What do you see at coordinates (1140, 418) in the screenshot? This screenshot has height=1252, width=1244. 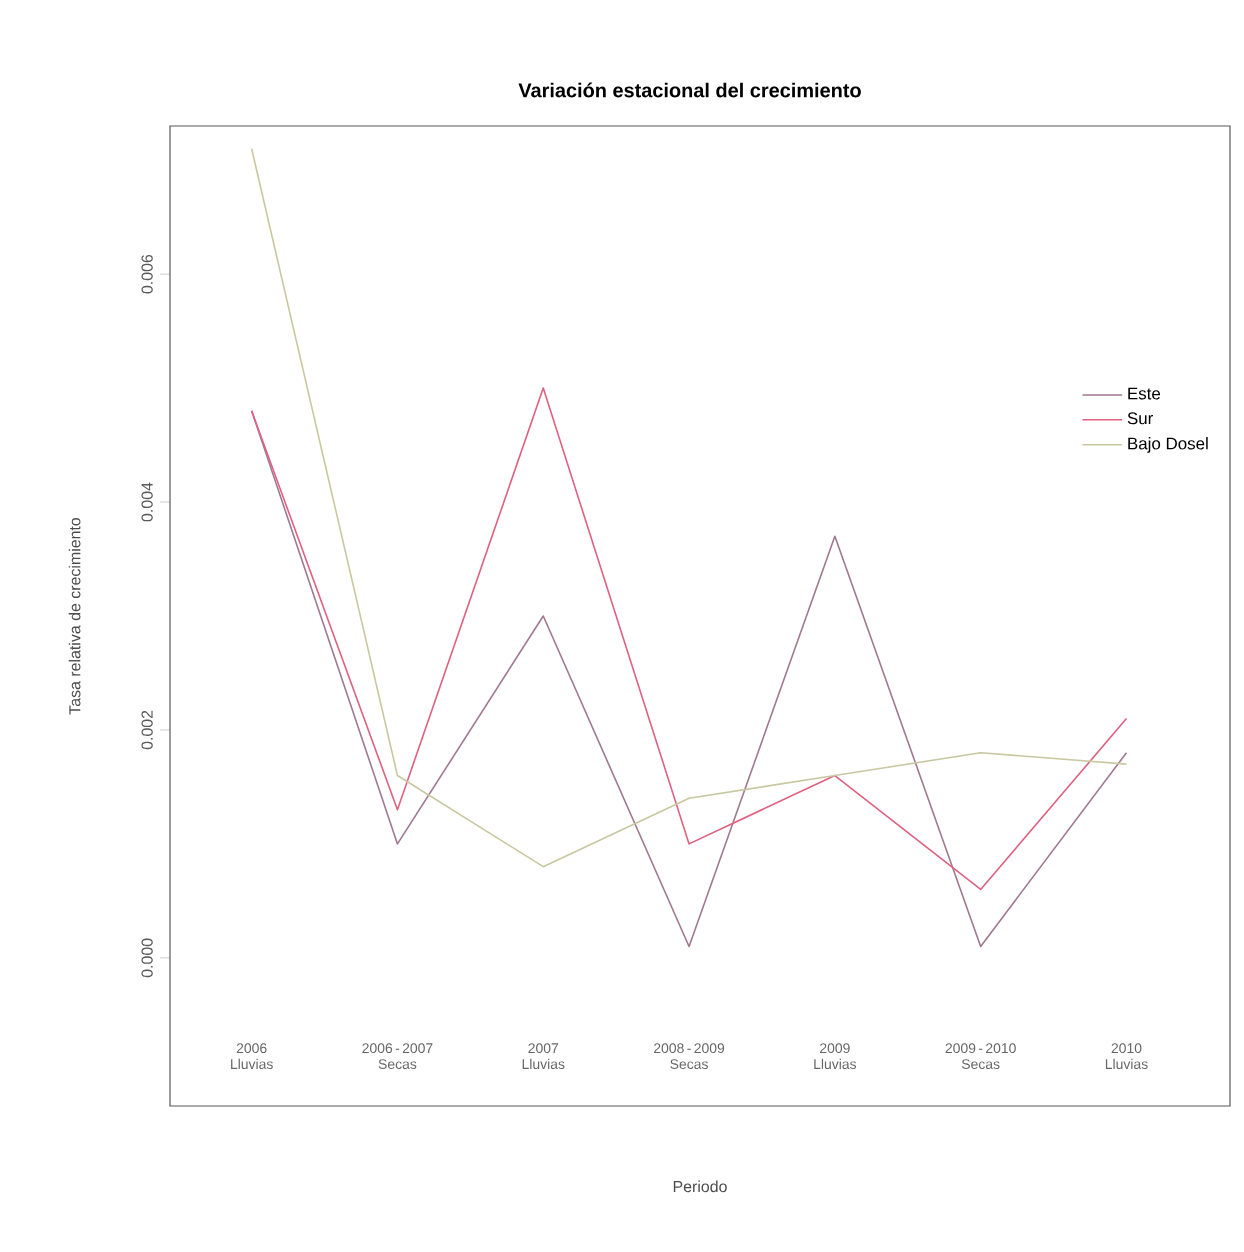 I see `legend-label: Sur` at bounding box center [1140, 418].